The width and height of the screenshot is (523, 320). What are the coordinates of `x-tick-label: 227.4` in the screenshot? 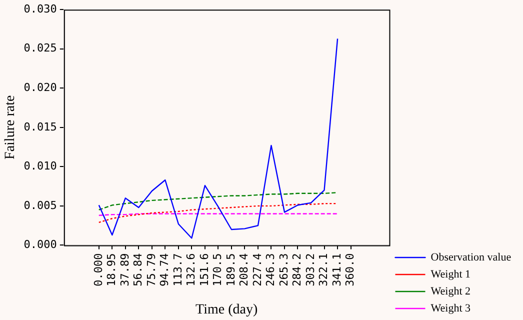 It's located at (257, 269).